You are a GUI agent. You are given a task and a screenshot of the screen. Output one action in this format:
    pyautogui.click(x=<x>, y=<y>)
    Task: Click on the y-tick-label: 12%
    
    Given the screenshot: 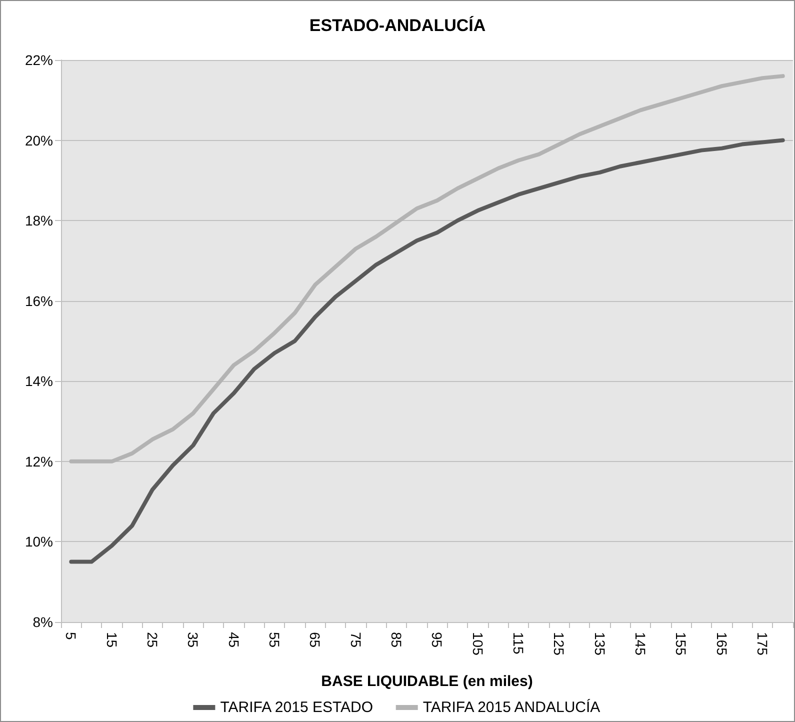 What is the action you would take?
    pyautogui.click(x=38, y=461)
    